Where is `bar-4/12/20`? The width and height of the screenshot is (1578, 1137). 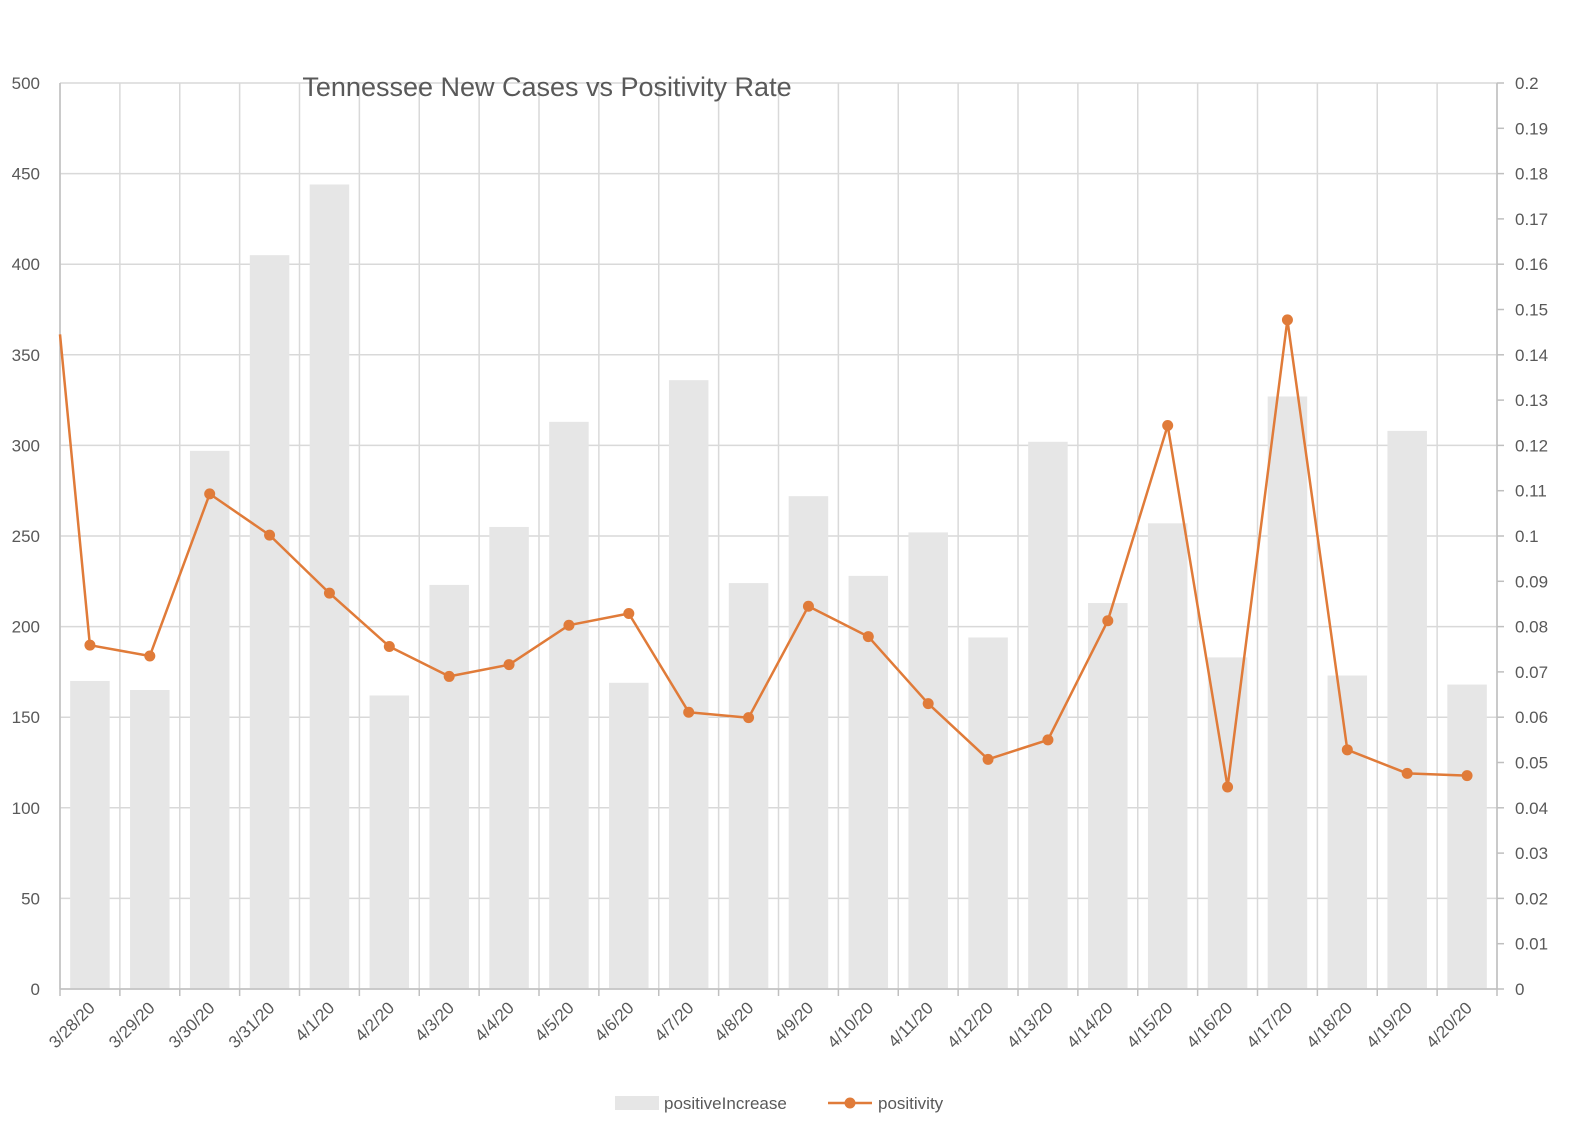
bar-4/12/20 is located at coordinates (988, 813).